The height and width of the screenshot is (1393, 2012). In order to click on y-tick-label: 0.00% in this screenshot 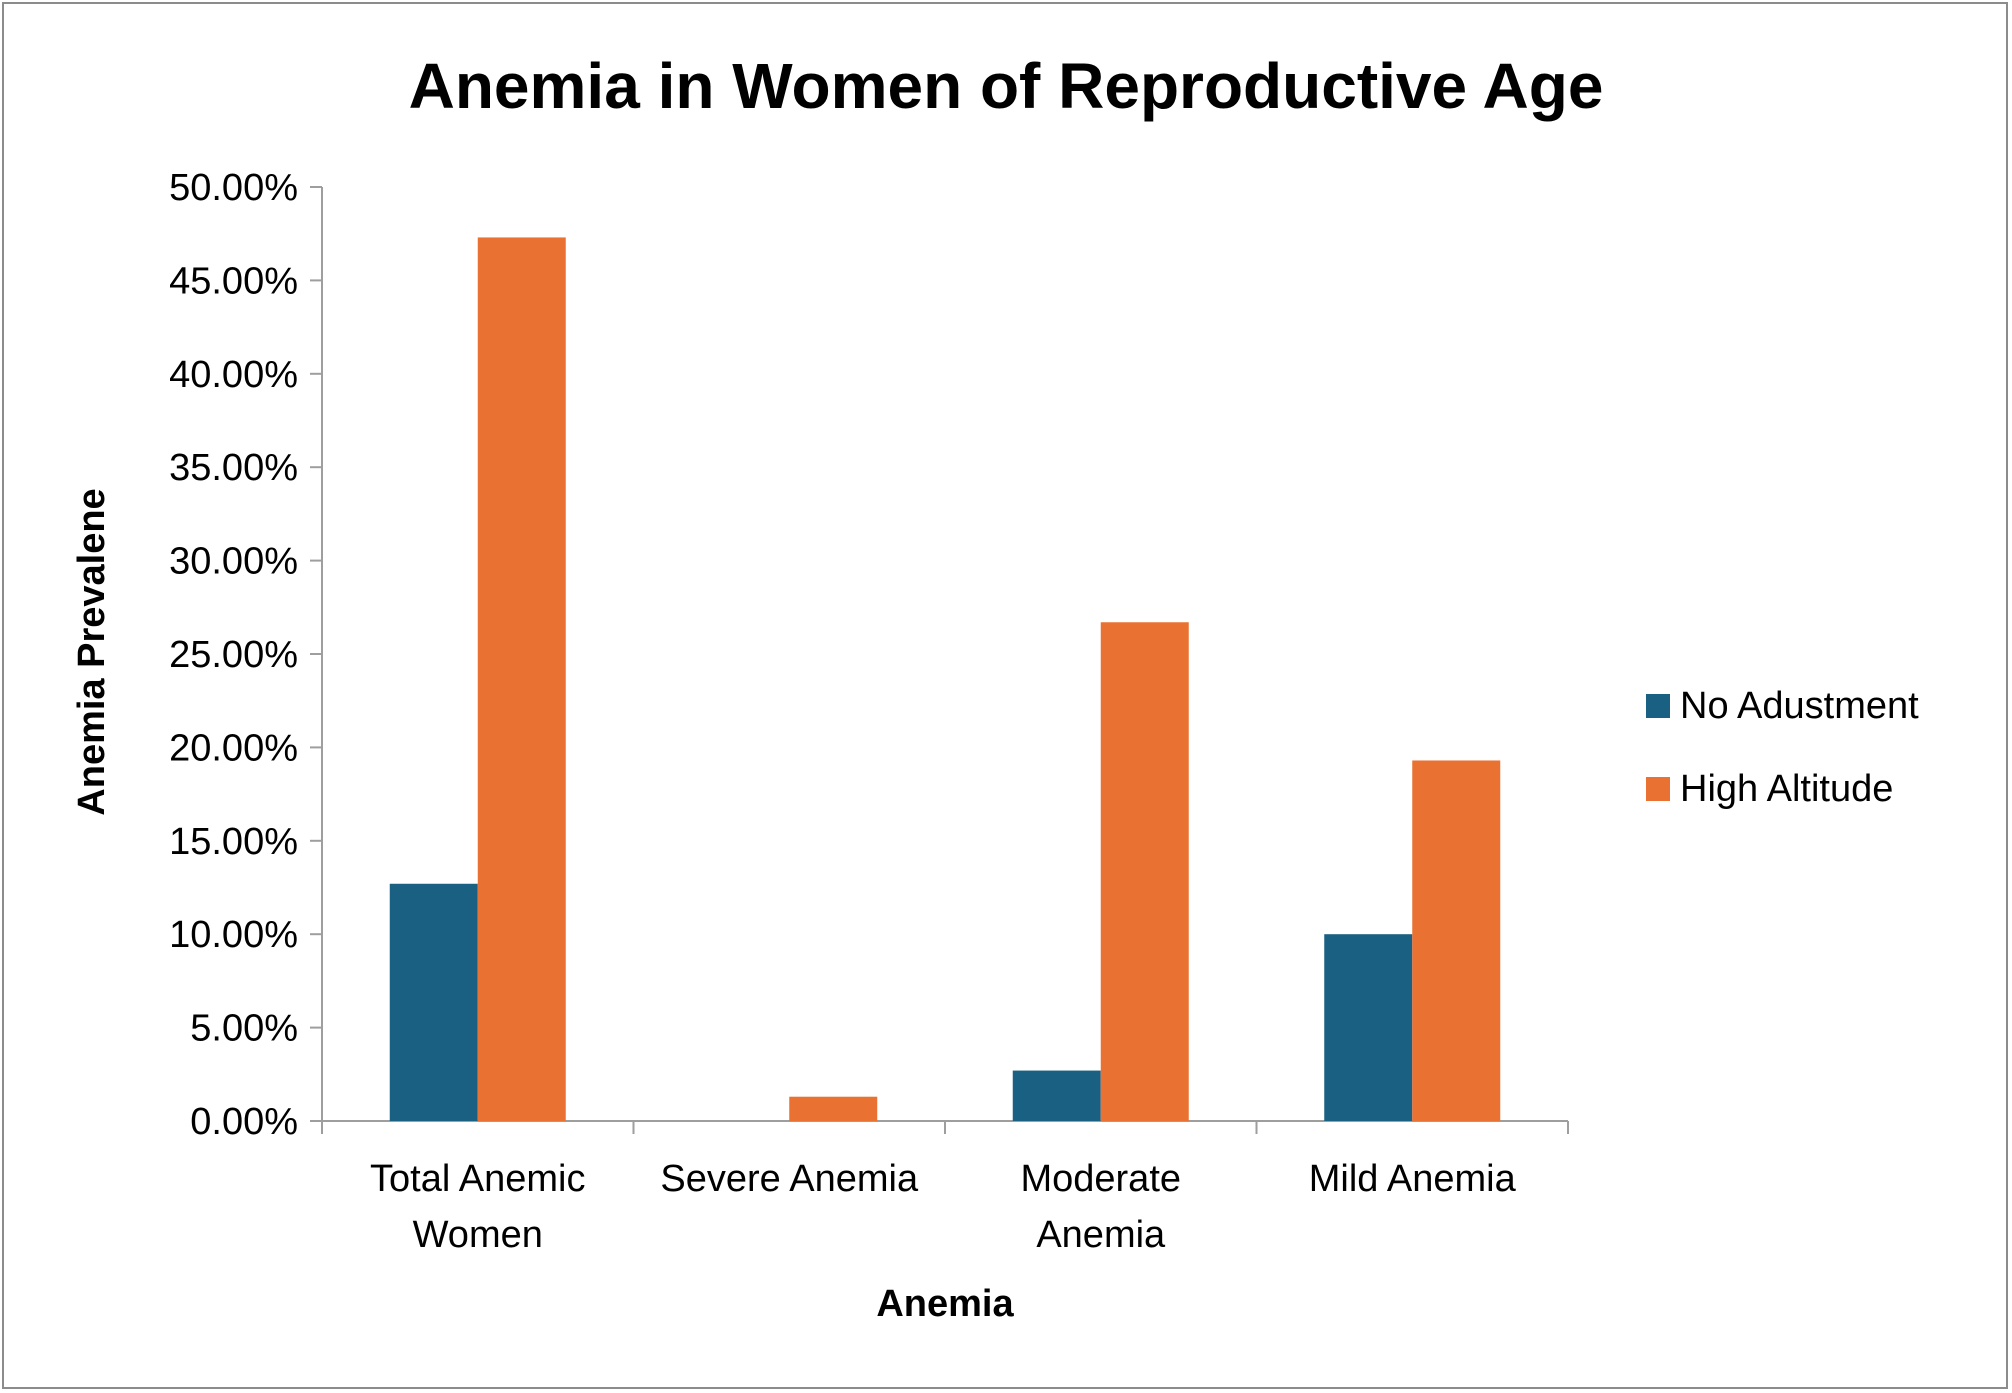, I will do `click(244, 1122)`.